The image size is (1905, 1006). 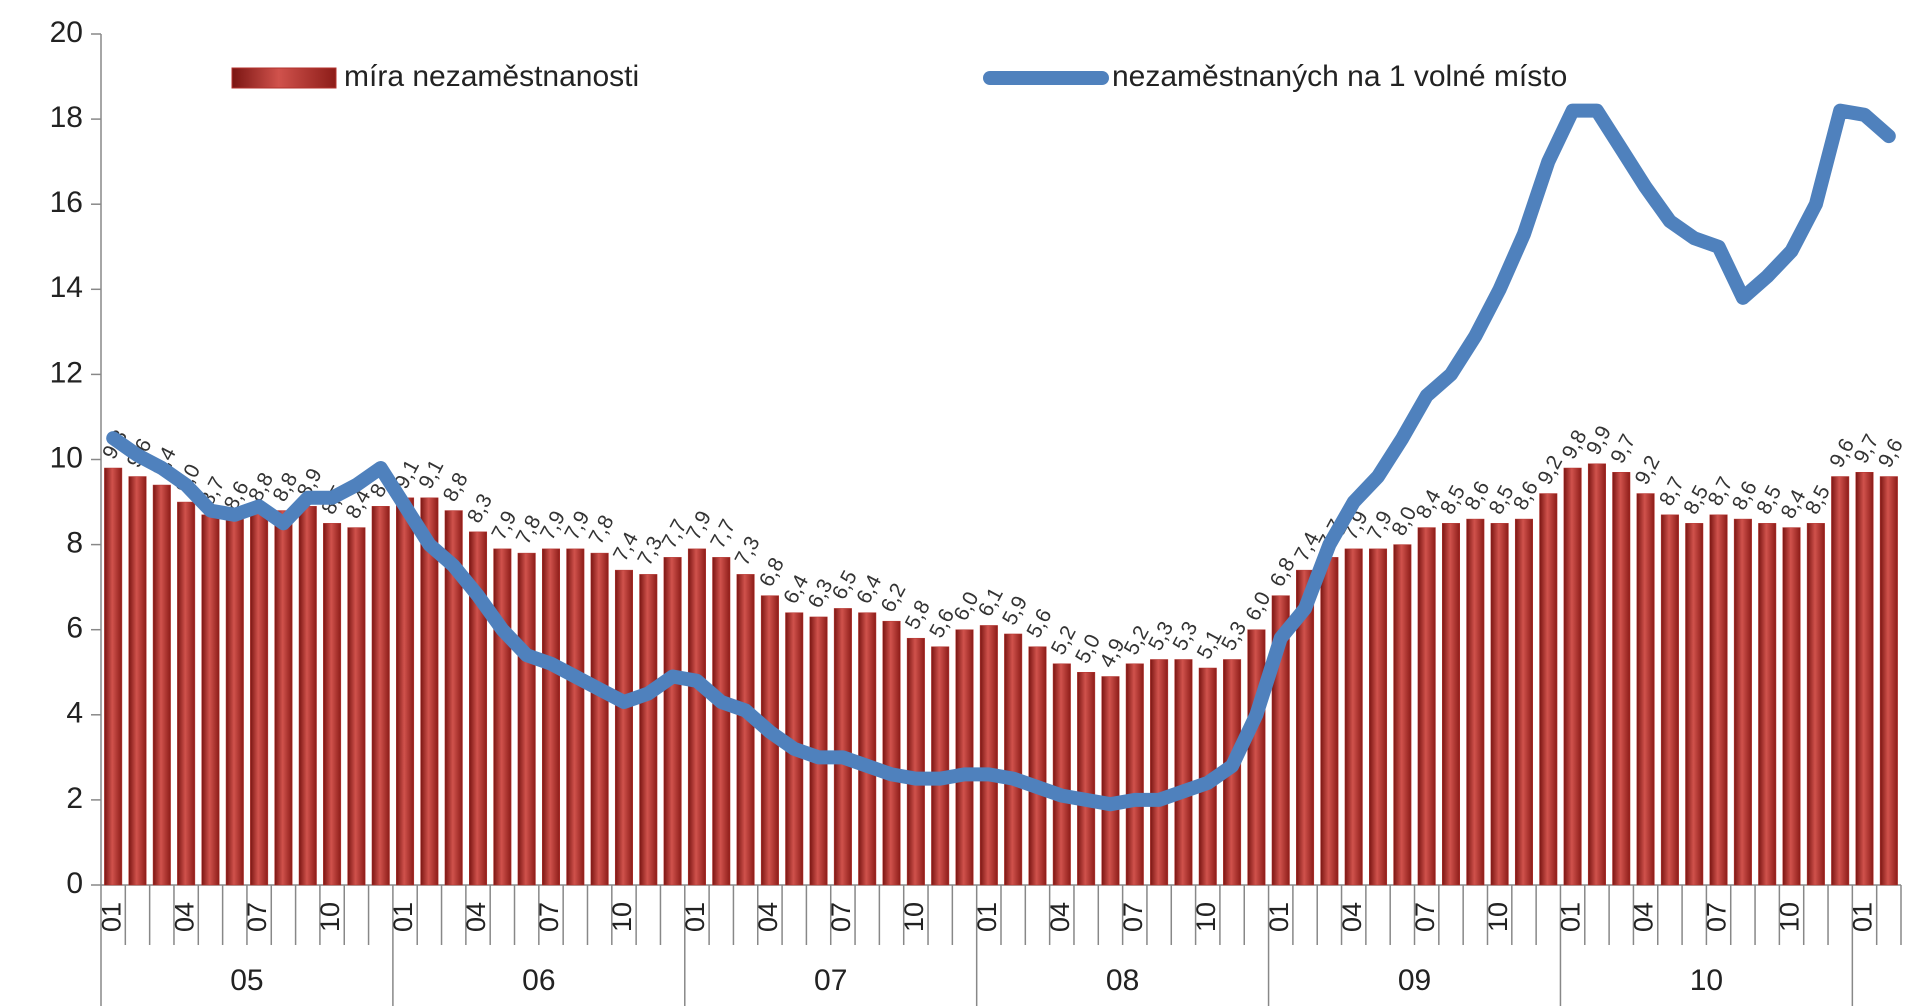 I want to click on x-group-label: 10, so click(x=1706, y=980).